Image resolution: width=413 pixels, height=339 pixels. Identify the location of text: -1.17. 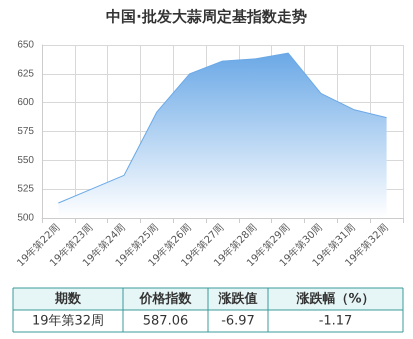
(335, 321).